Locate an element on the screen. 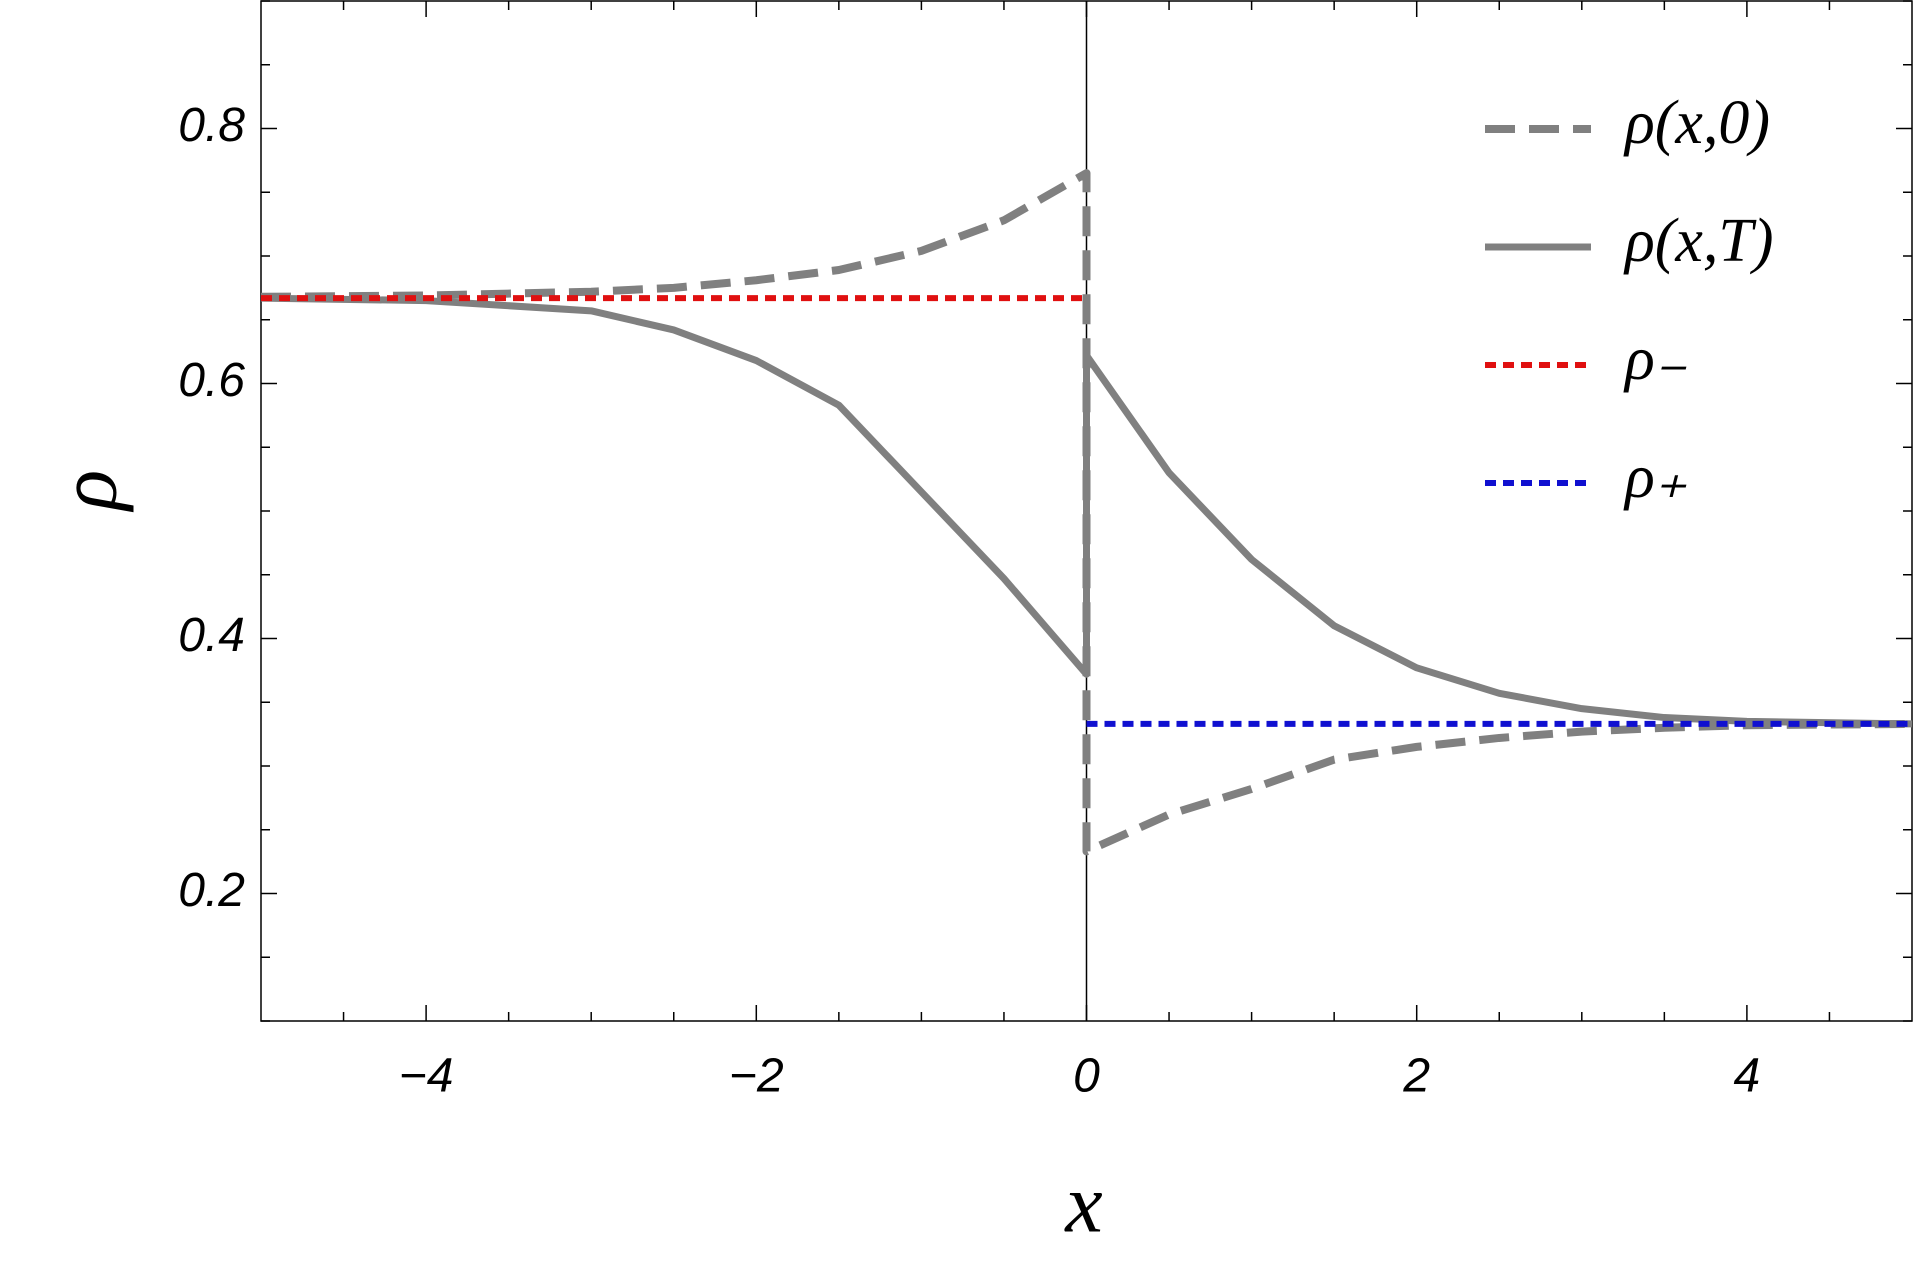  y-tick-label: 0.8 is located at coordinates (211, 125).